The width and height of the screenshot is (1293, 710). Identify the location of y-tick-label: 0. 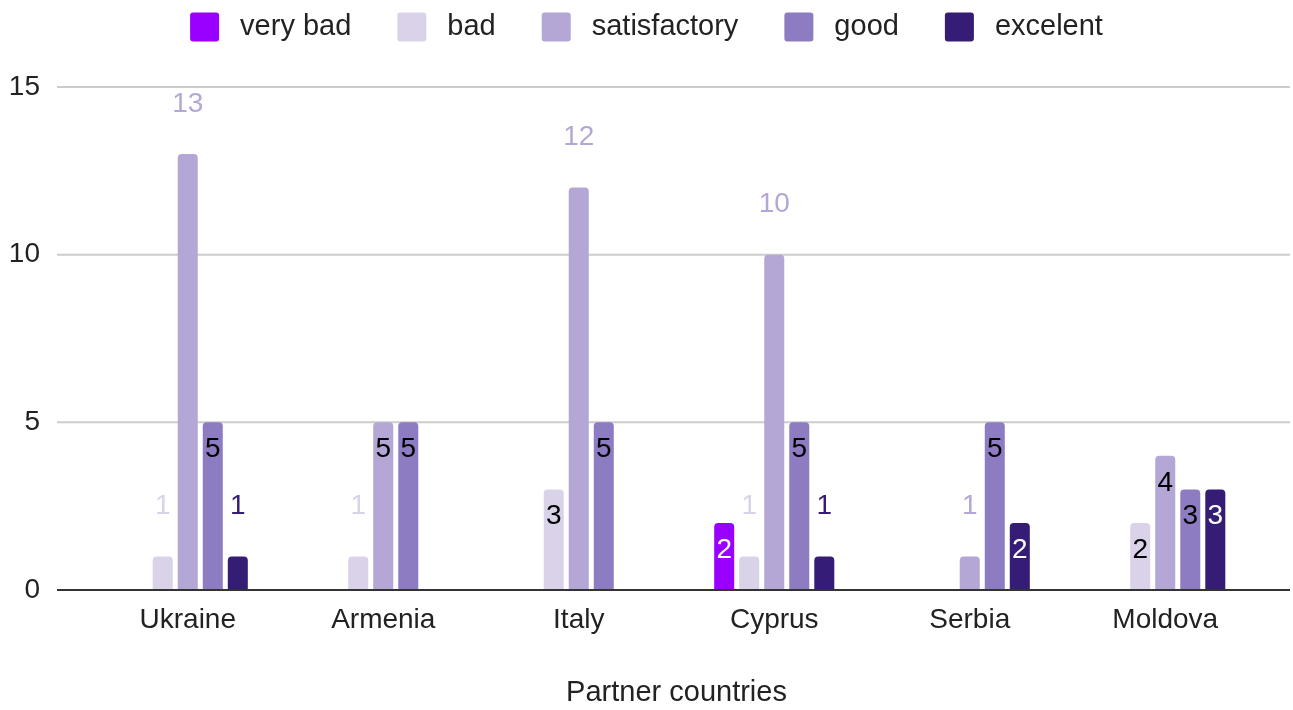
(32, 588).